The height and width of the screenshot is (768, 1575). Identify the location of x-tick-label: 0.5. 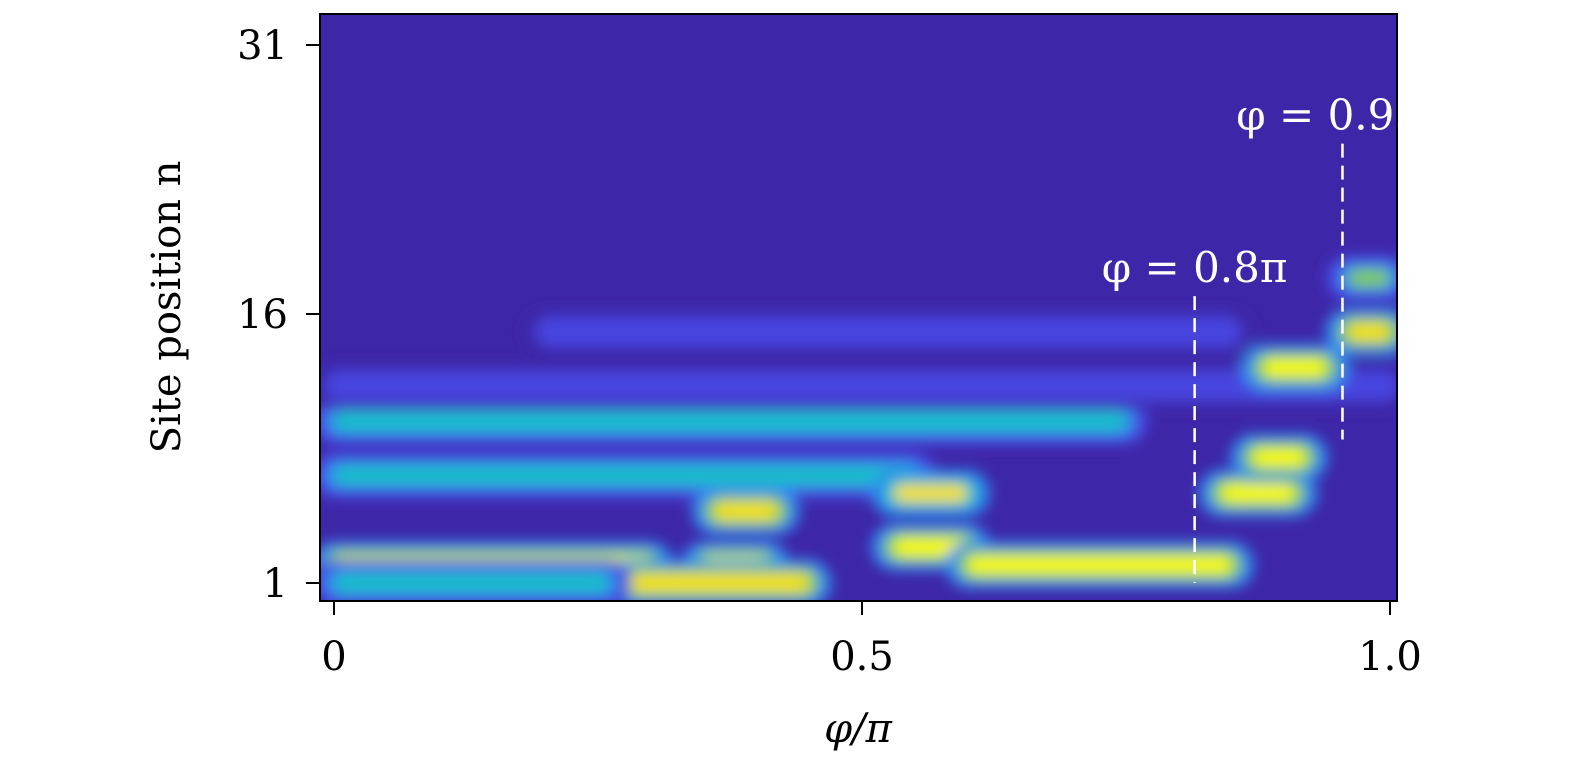
(862, 657).